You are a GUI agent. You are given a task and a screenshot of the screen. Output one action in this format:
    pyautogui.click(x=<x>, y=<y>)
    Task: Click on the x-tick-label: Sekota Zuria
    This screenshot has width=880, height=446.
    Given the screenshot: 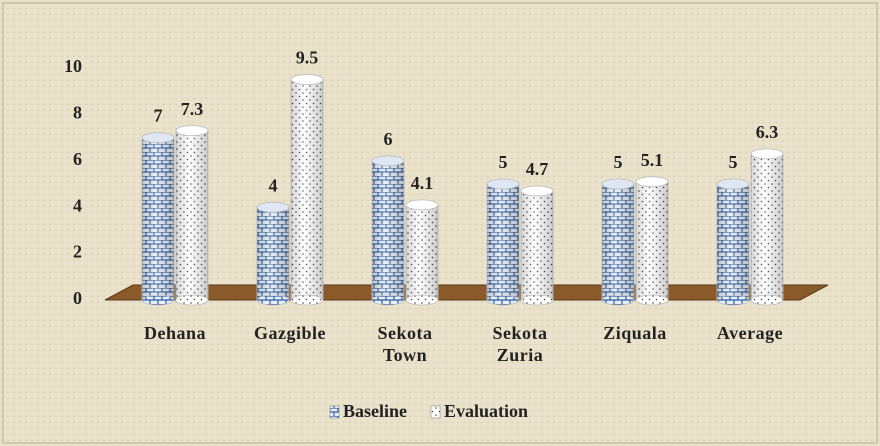 What is the action you would take?
    pyautogui.click(x=520, y=344)
    